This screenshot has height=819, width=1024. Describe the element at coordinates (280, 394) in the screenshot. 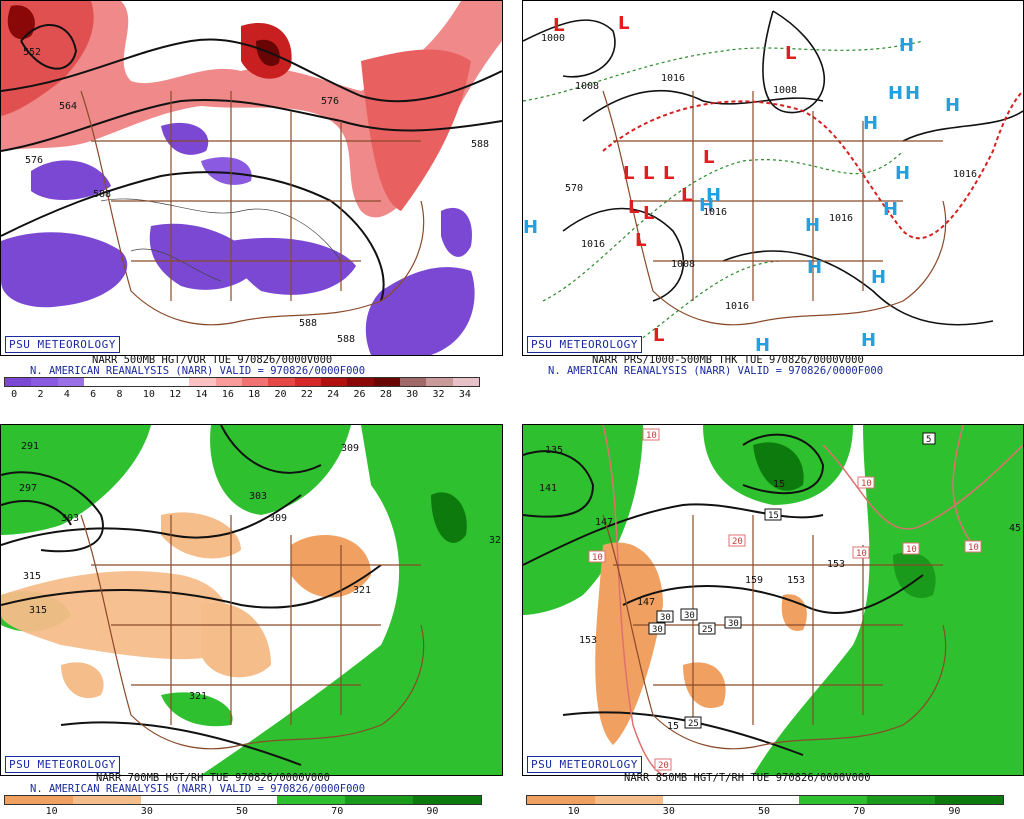

I see `colorbar-tick-label: 20` at that location.